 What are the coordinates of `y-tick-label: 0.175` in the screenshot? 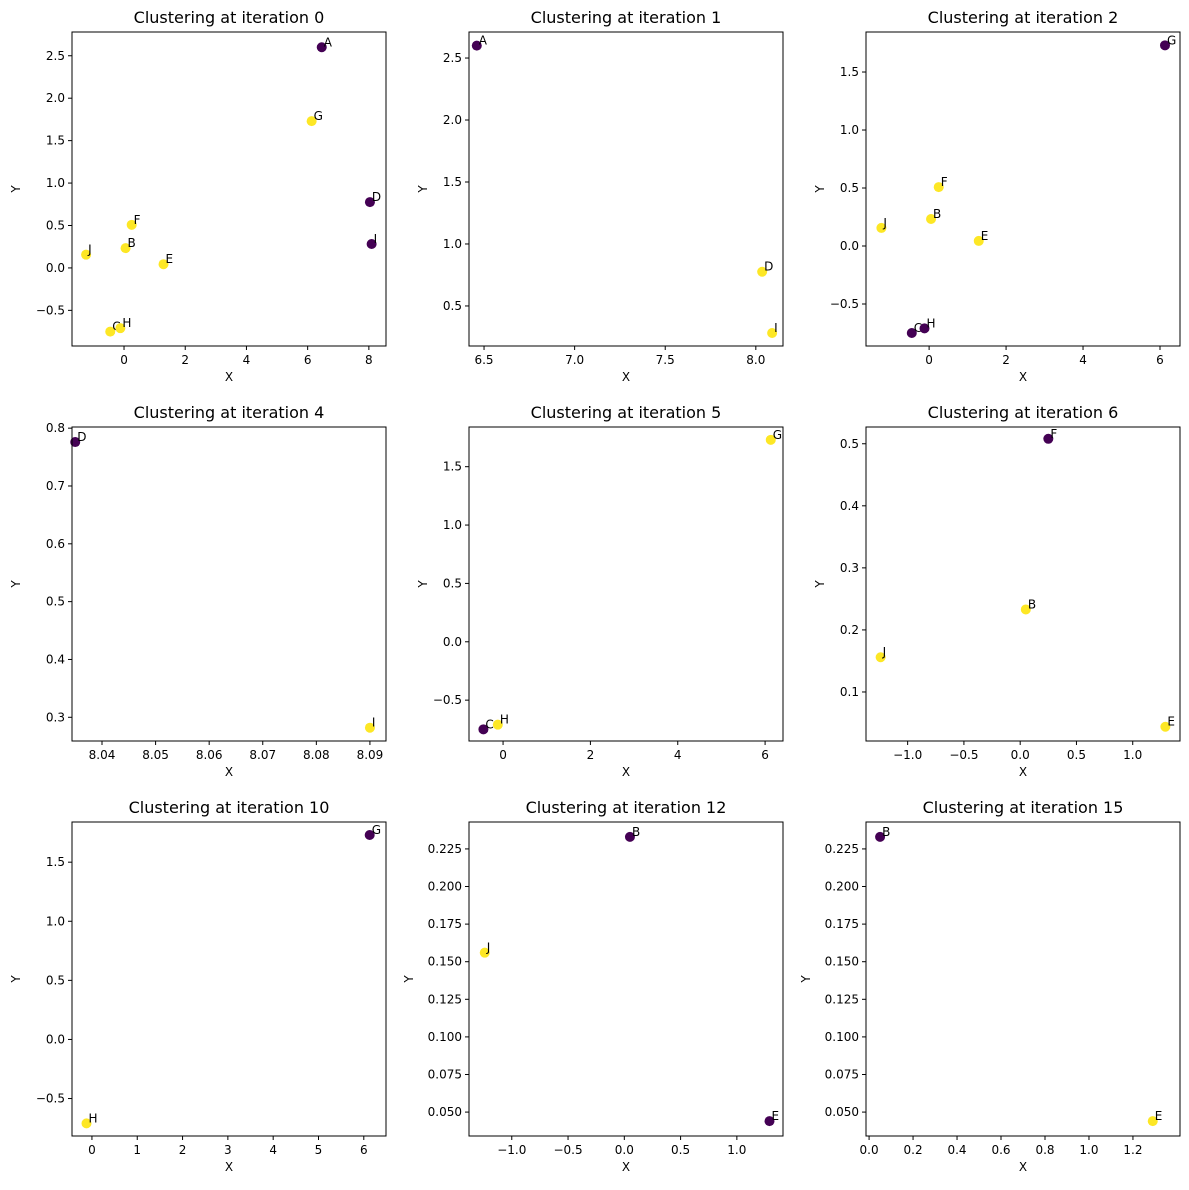 It's located at (842, 924).